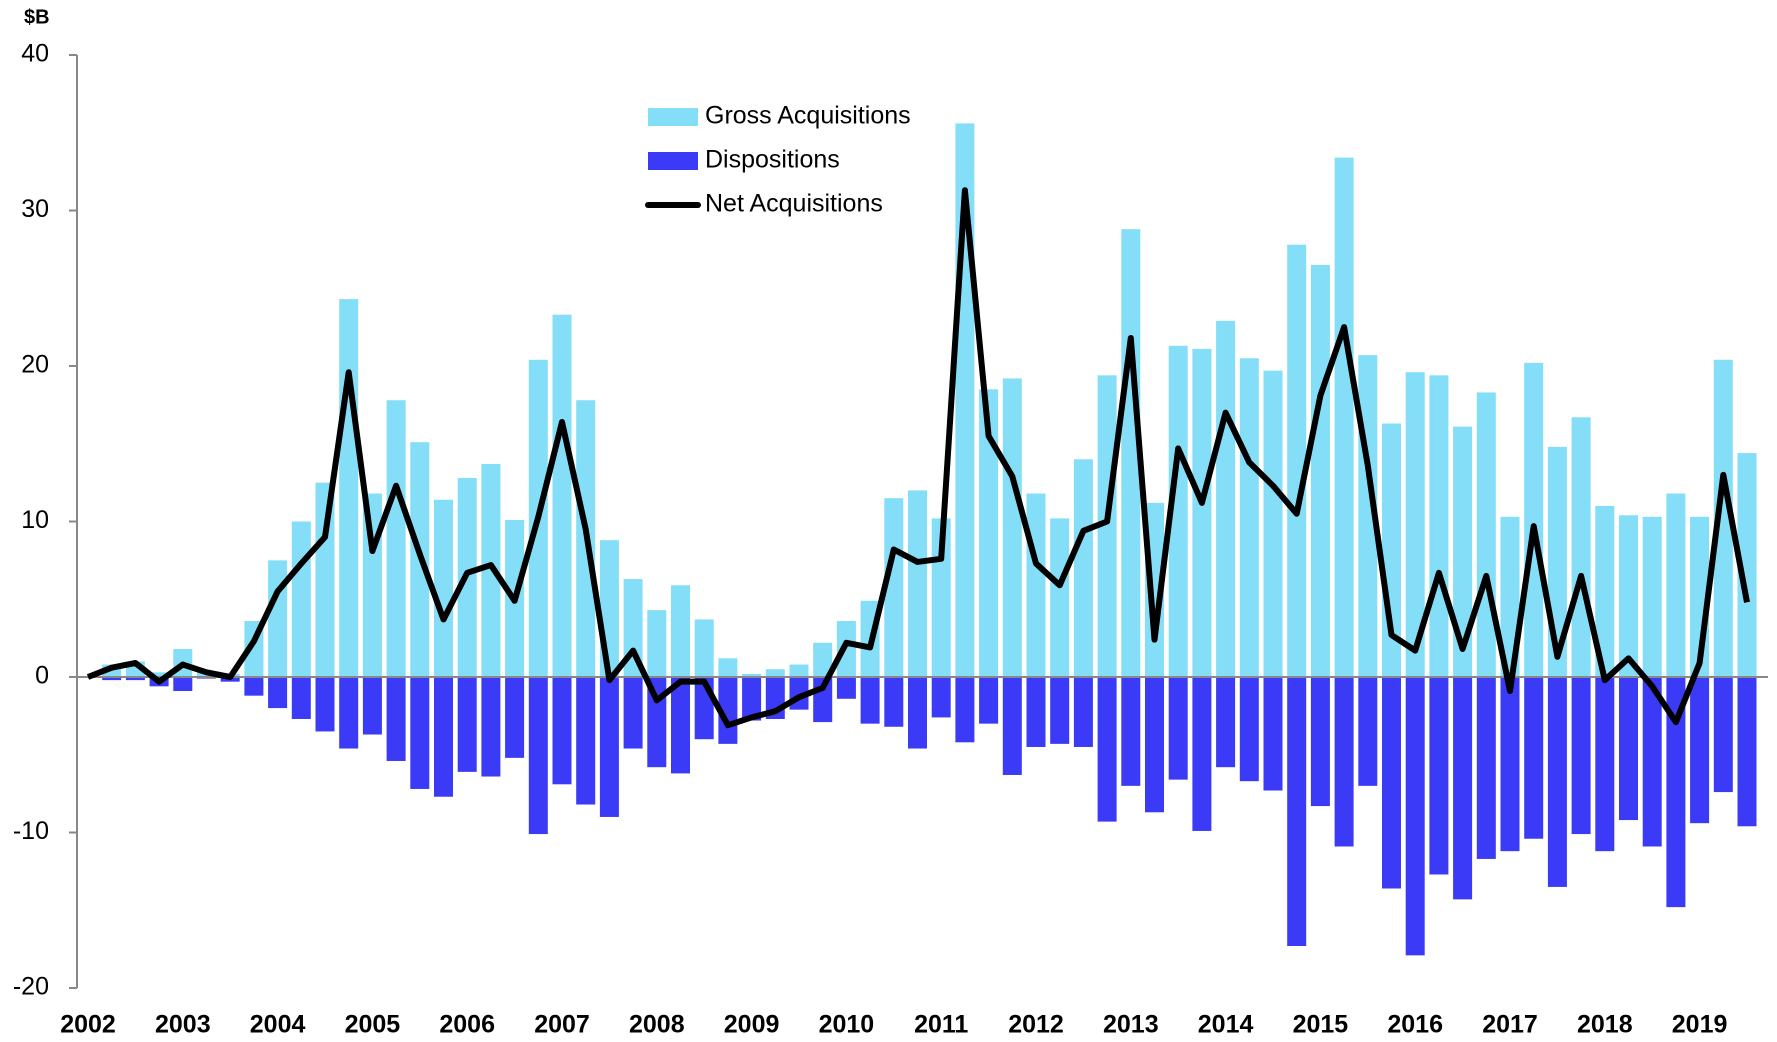  I want to click on x-tick-label: 2016, so click(1415, 1025).